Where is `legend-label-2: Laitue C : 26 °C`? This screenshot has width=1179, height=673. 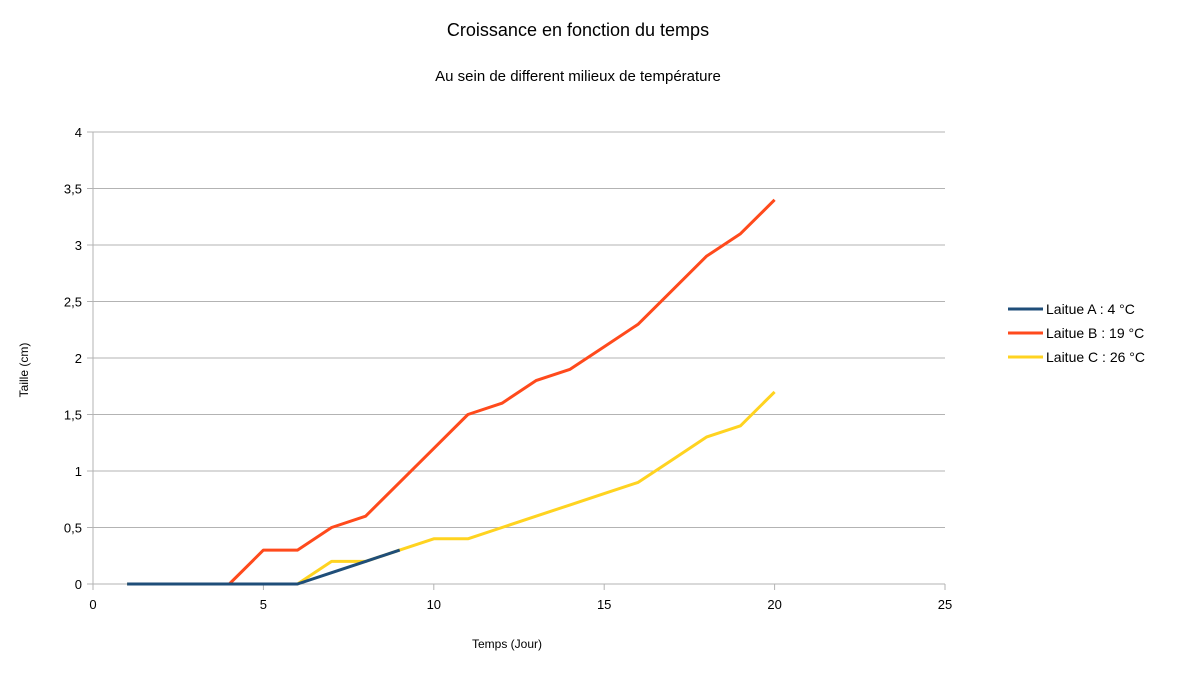 legend-label-2: Laitue C : 26 °C is located at coordinates (1095, 357).